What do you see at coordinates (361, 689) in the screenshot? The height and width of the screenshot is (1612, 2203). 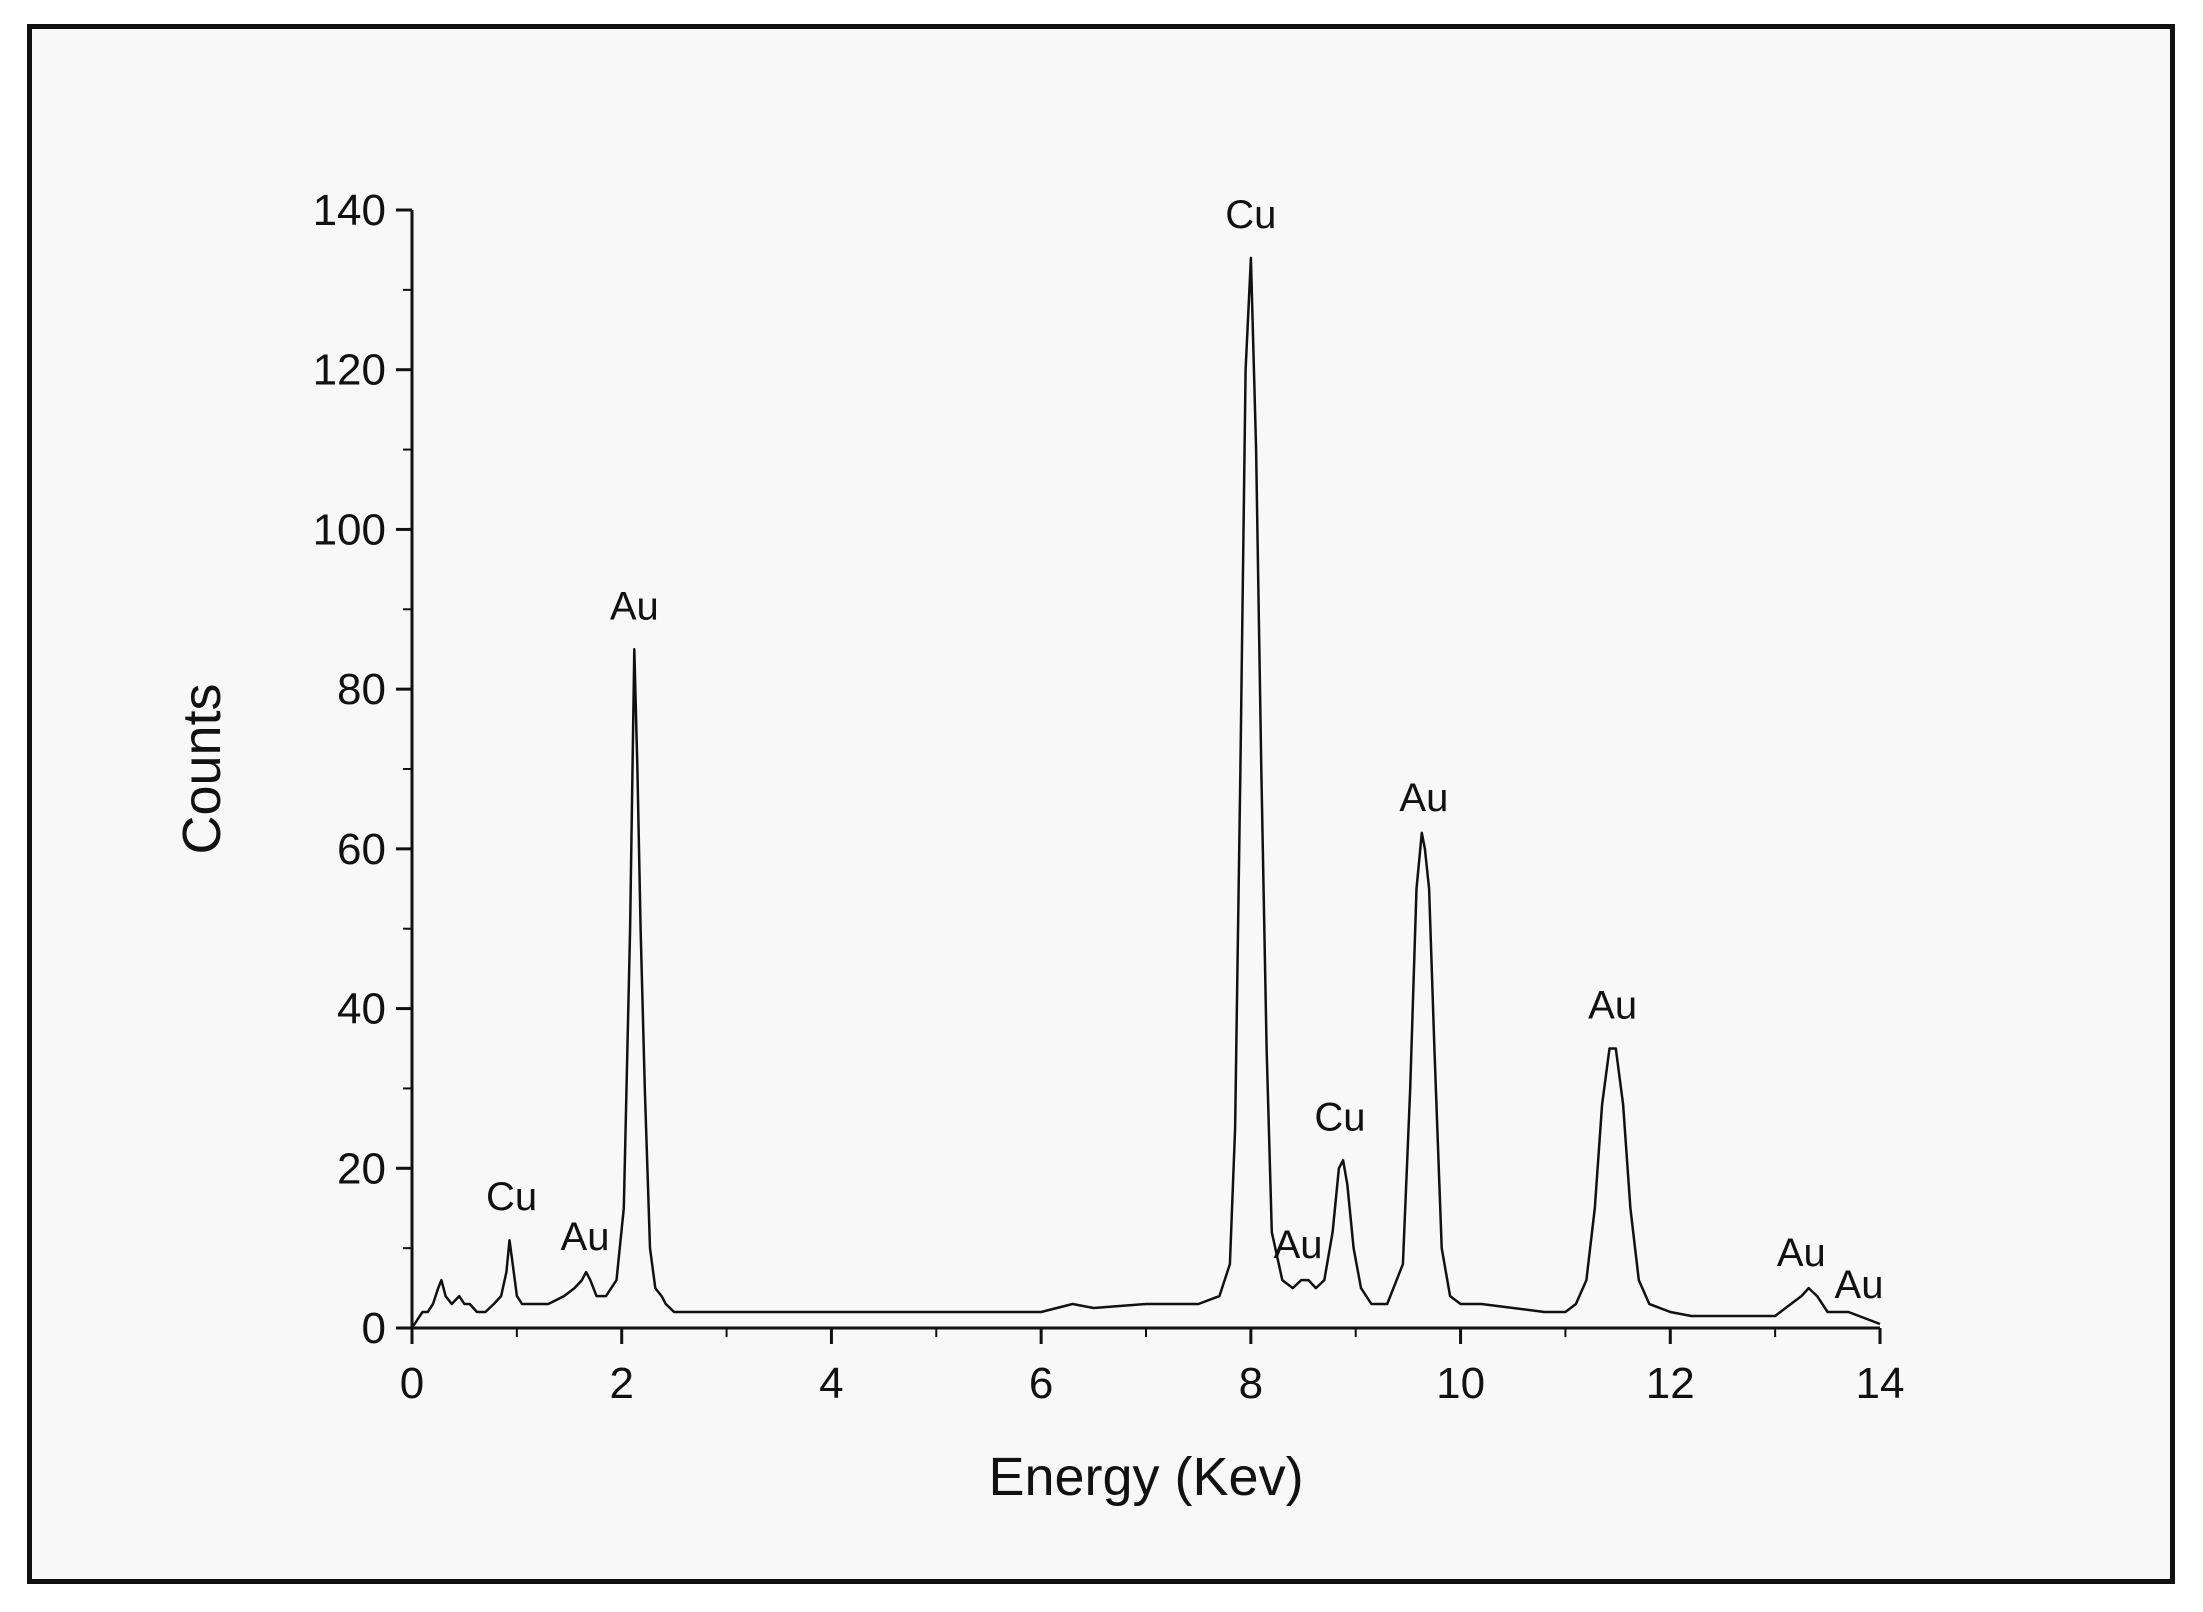 I see `y-tick-label: 80` at bounding box center [361, 689].